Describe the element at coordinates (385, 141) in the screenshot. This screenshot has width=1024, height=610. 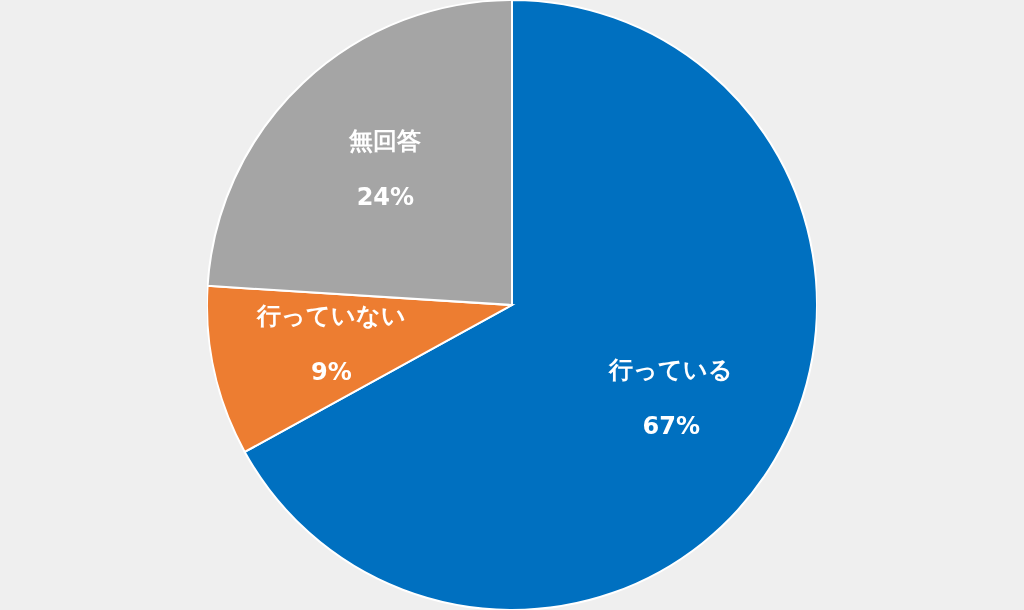
I see `slice-label: 無回答` at that location.